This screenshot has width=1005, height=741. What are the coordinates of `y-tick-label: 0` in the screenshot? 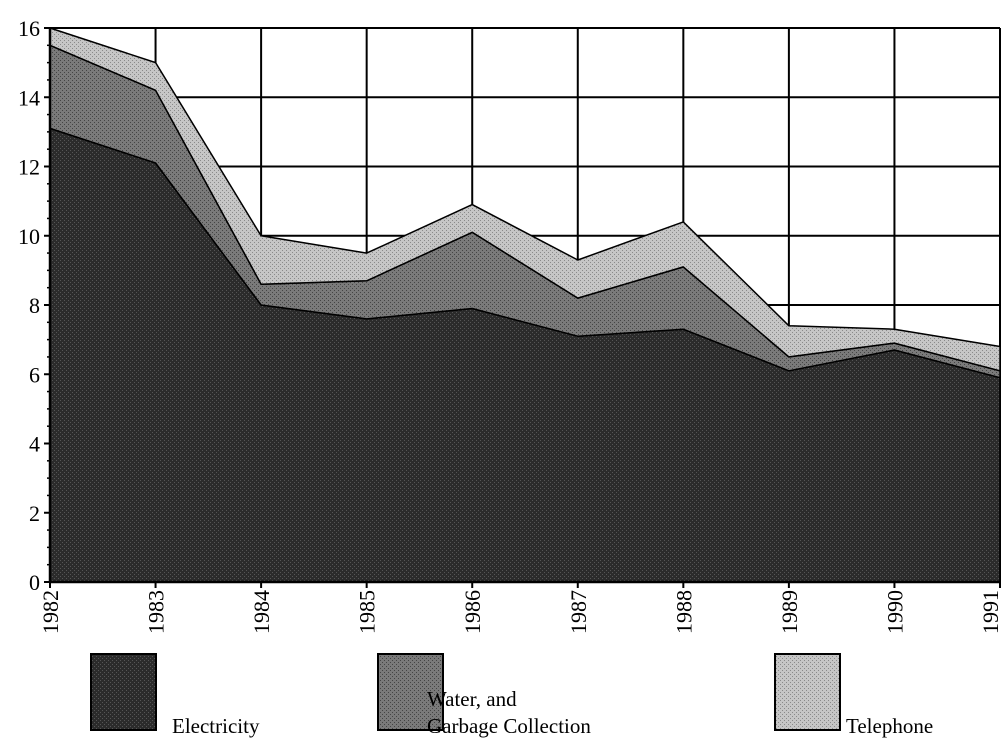 It's located at (34, 582).